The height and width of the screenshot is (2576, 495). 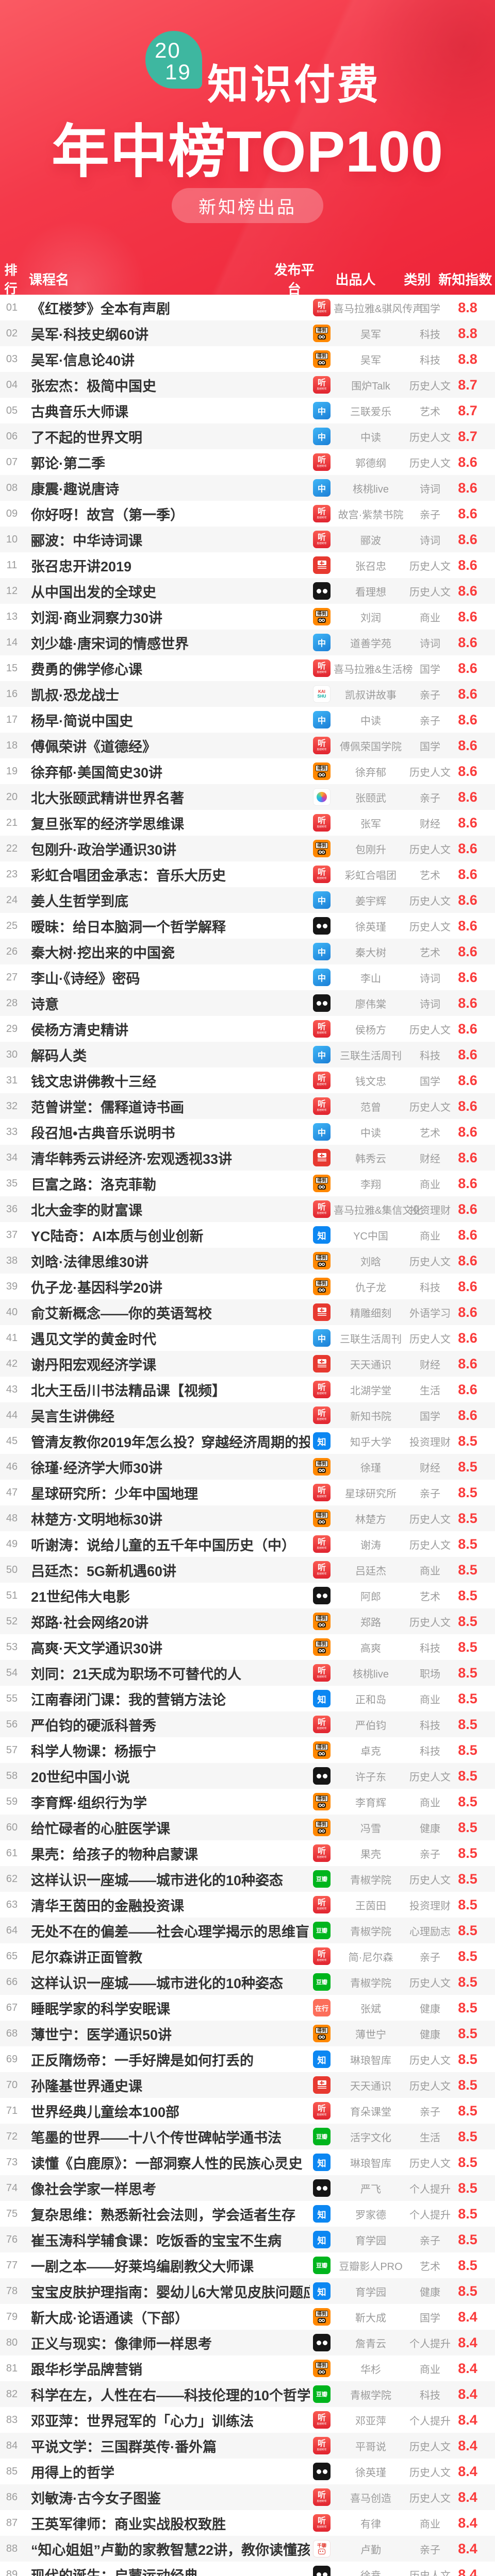 I want to click on course-name: 平说文学：三国群英传·番外篇, so click(x=124, y=2447).